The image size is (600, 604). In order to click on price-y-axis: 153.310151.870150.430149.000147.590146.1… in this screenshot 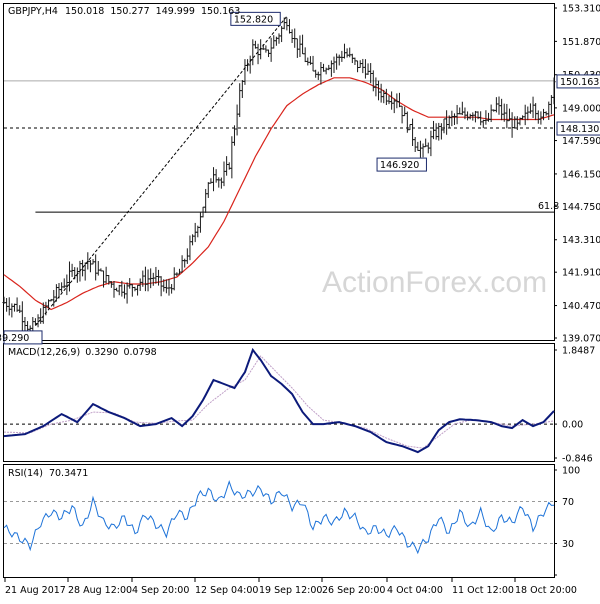, I will do `click(577, 174)`.